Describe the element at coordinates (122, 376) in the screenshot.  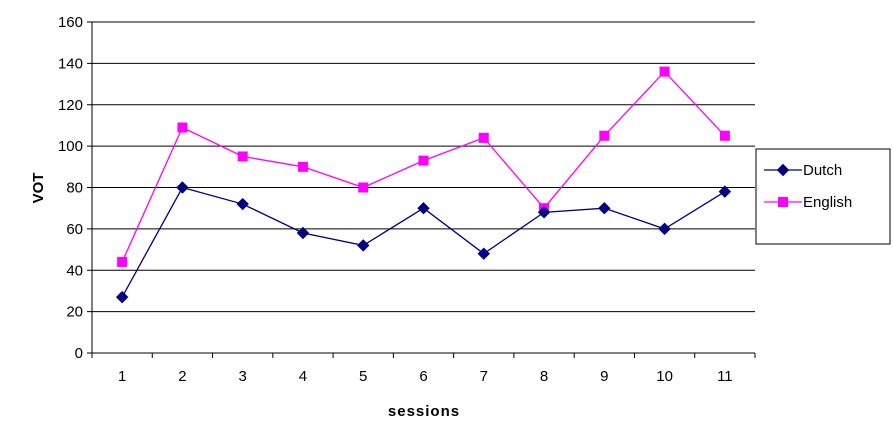
I see `x-tick-label: 1` at that location.